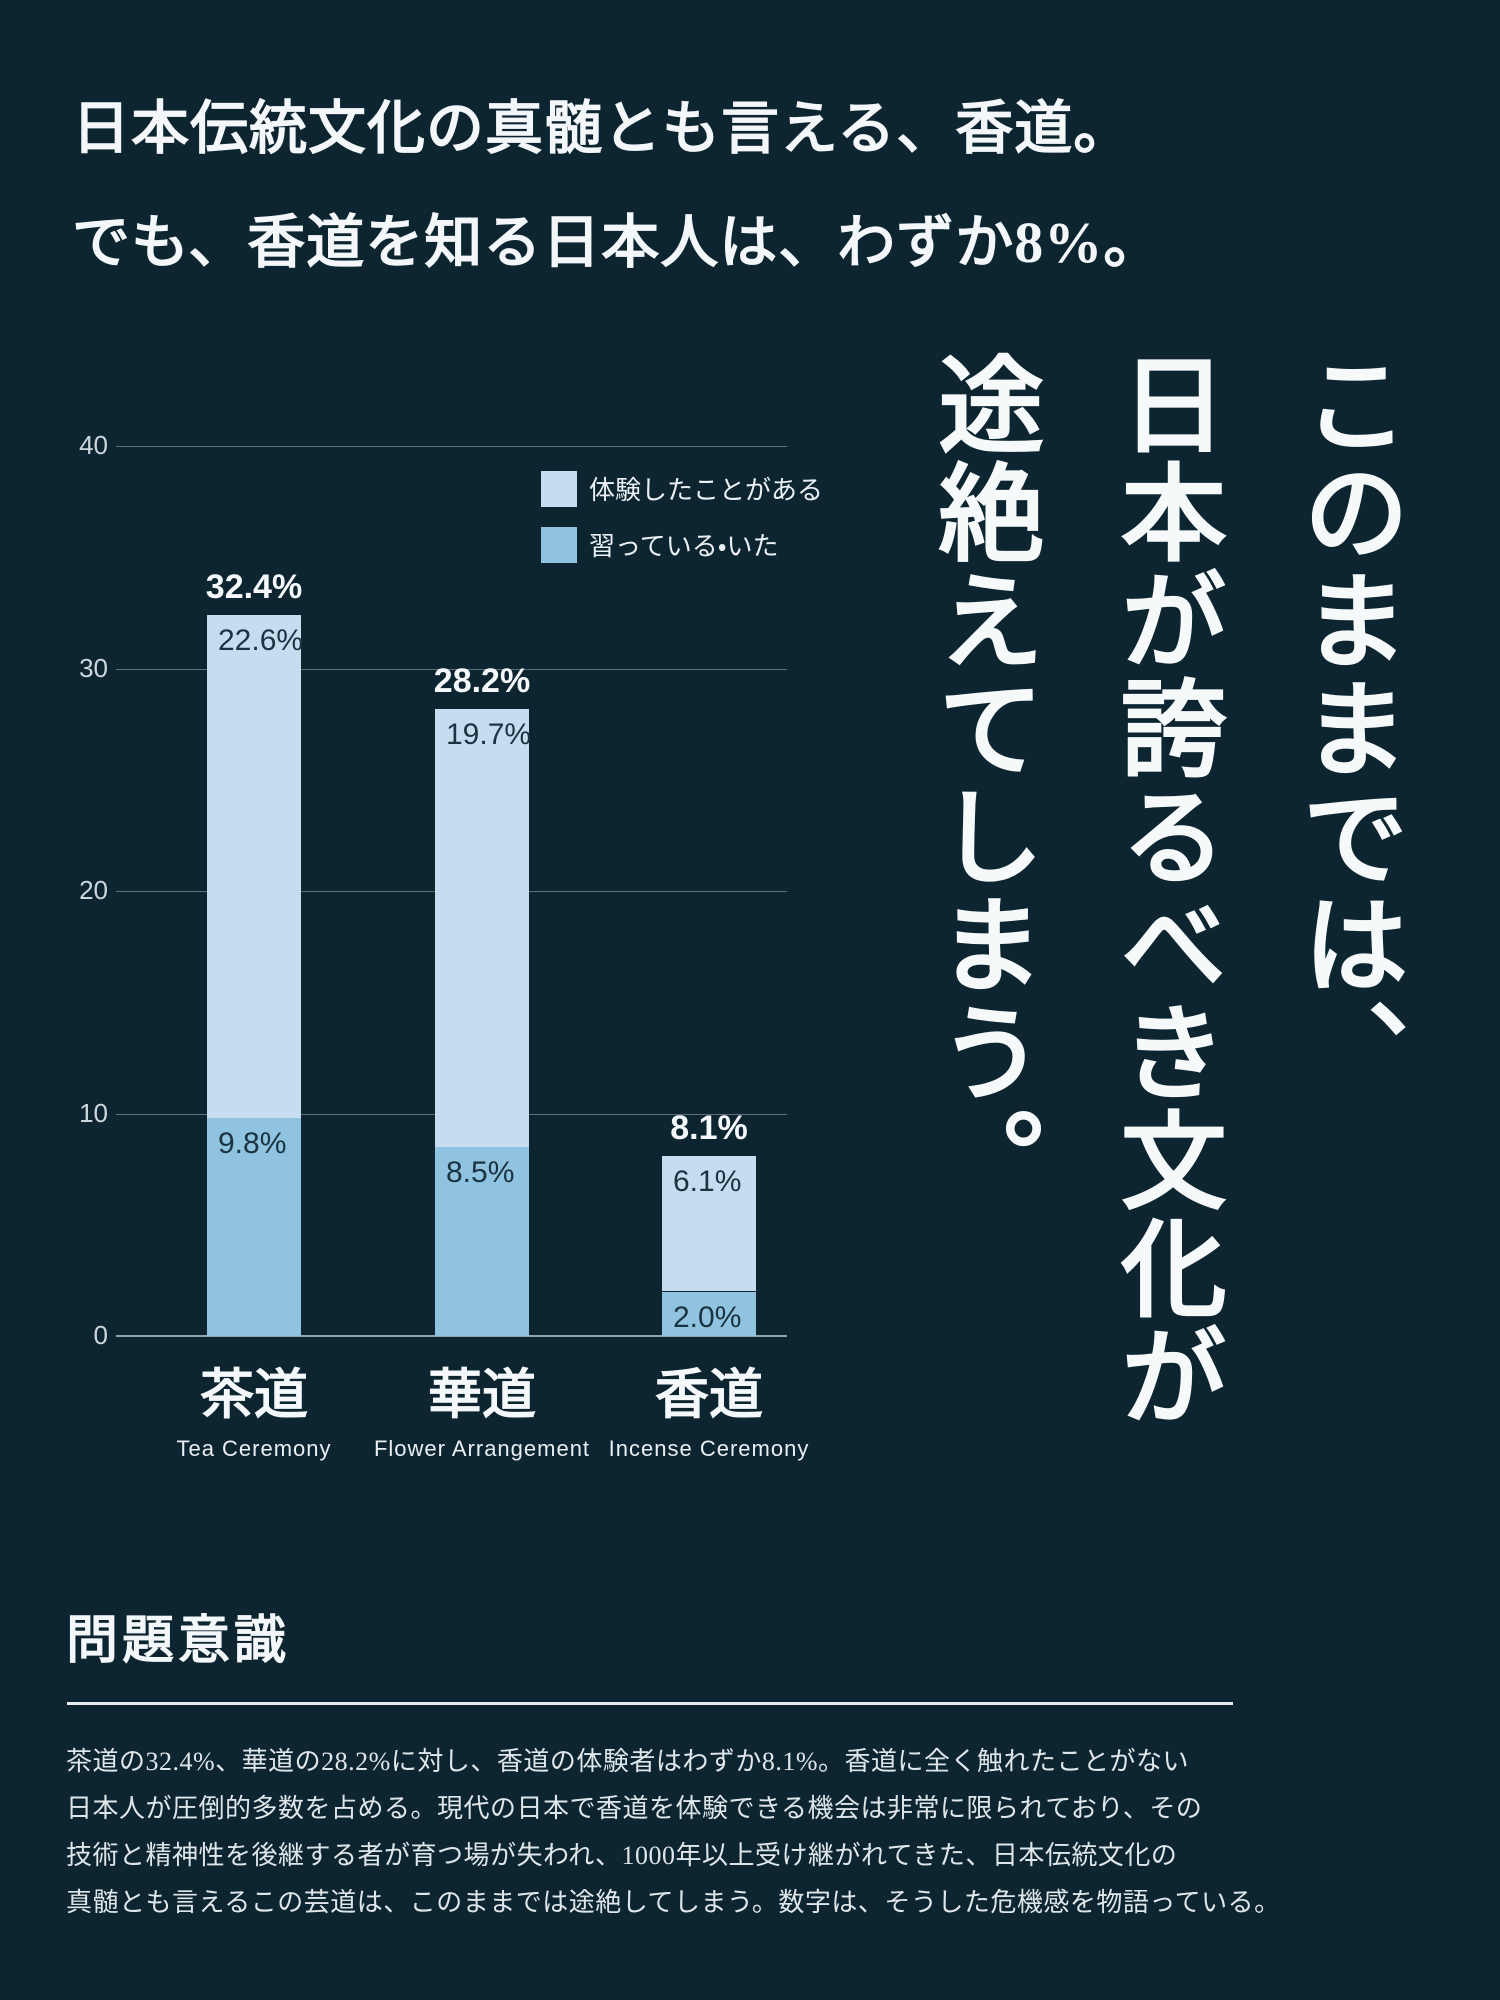 This screenshot has height=2000, width=1500. I want to click on legend-label-learned: 習っている・いた, so click(684, 546).